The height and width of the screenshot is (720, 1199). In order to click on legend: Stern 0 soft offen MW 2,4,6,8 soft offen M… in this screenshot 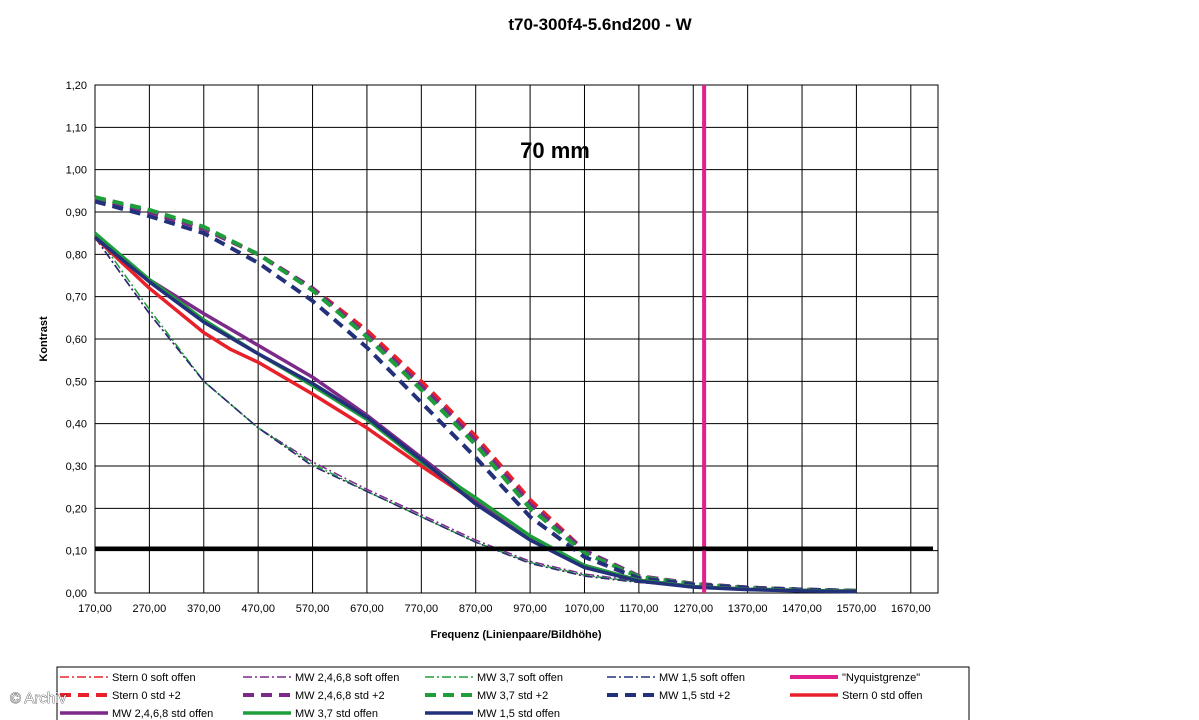, I will do `click(491, 696)`.